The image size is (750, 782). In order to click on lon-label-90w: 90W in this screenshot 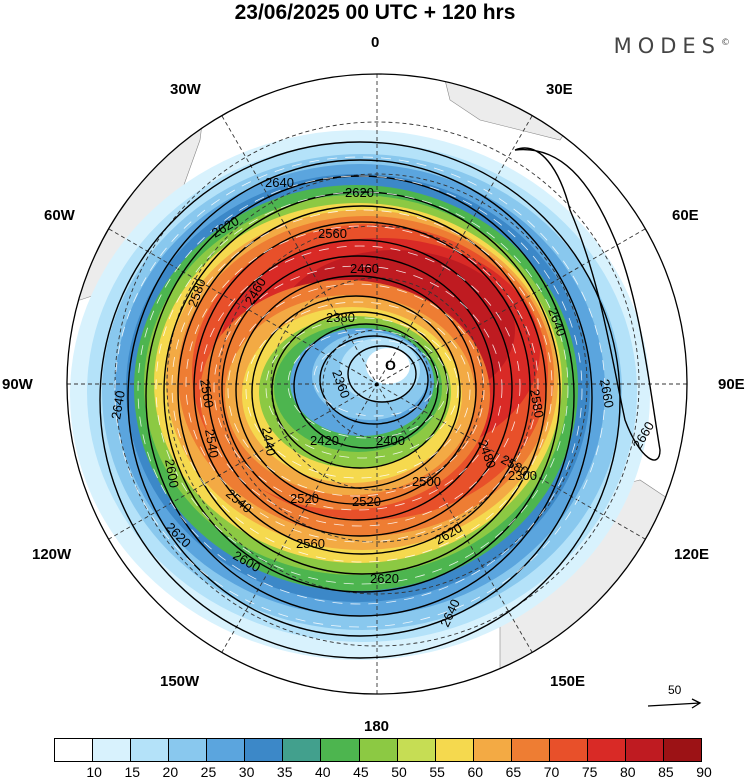, I will do `click(17, 384)`.